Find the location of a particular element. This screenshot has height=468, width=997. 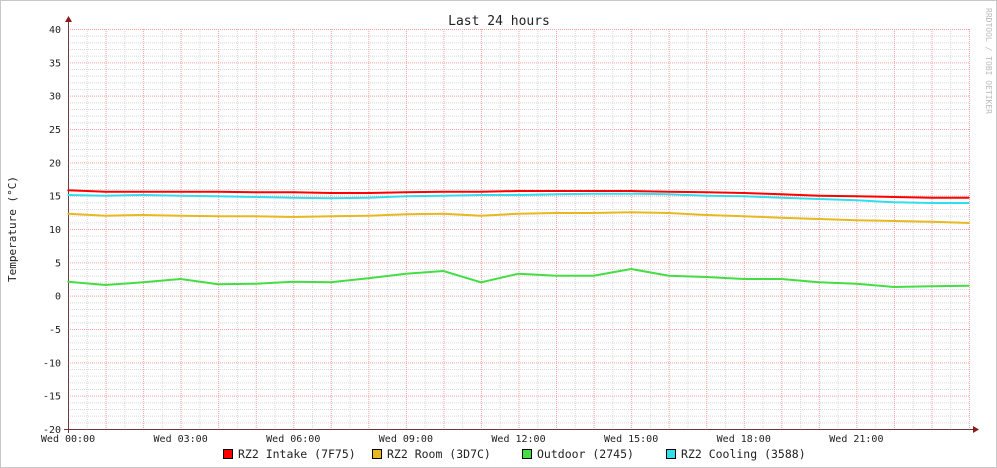

x-tick-label: Wed 00:00 is located at coordinates (68, 439).